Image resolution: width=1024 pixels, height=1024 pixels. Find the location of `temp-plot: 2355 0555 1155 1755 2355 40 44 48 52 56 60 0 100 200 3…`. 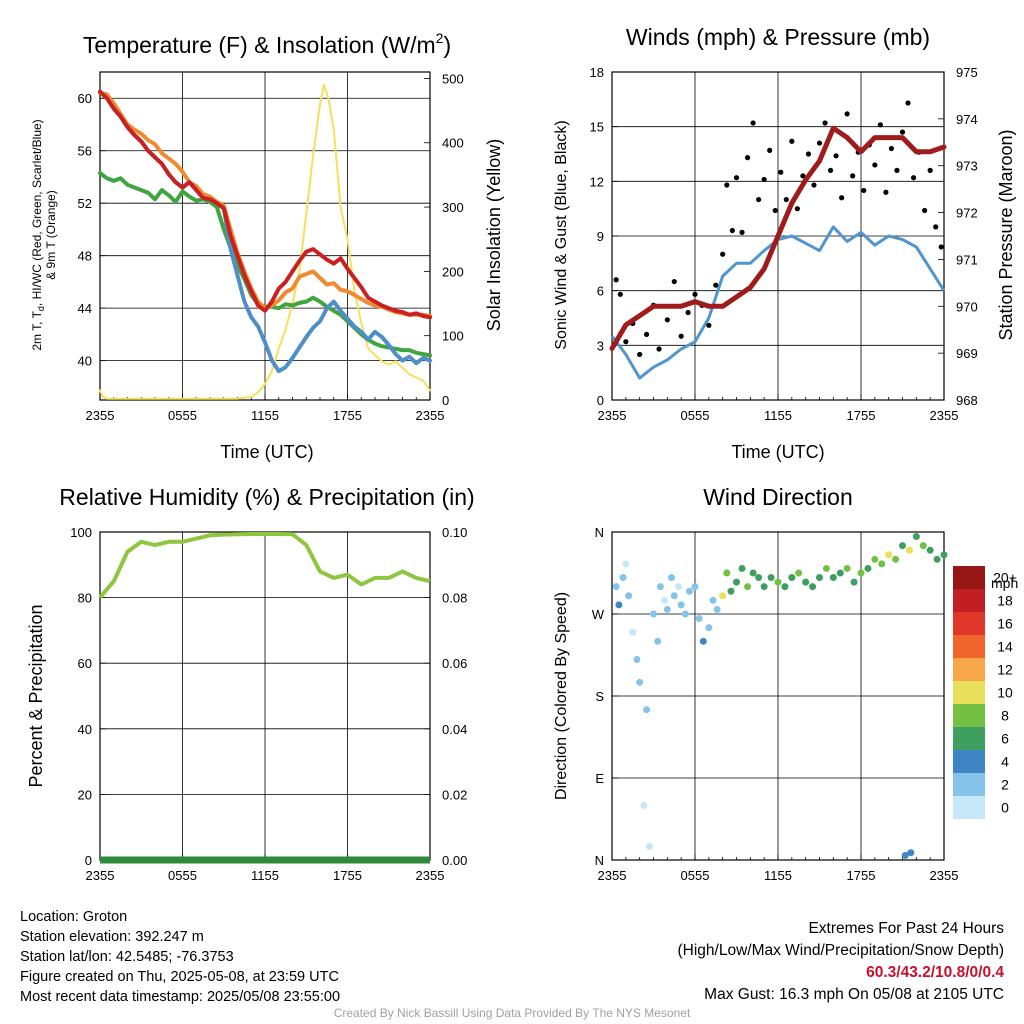

temp-plot: 2355 0555 1155 1755 2355 40 44 48 52 56 60 0 100 200 3… is located at coordinates (271, 247).